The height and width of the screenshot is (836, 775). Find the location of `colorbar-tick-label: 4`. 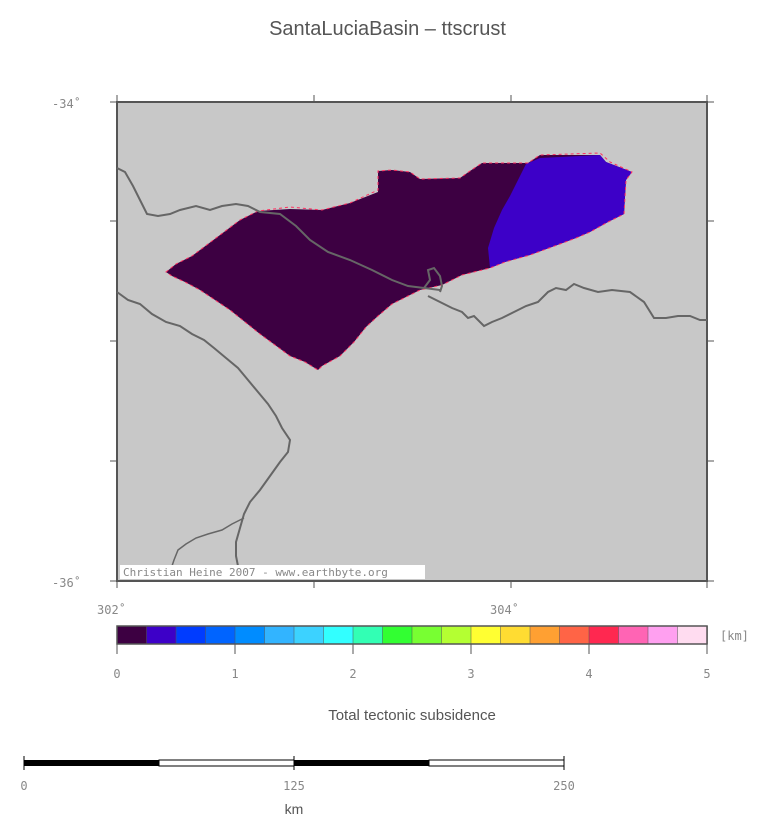

colorbar-tick-label: 4 is located at coordinates (588, 674).